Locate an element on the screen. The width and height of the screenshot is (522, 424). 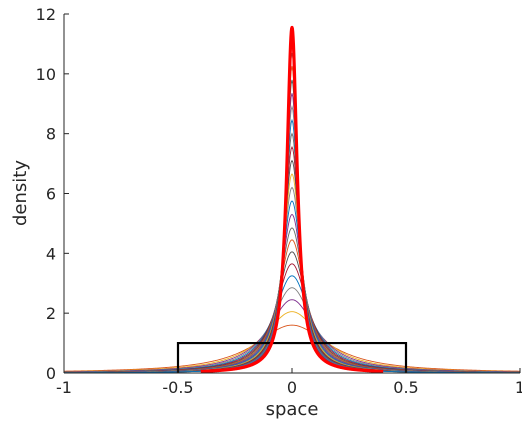
x-axis-label: space is located at coordinates (292, 409).